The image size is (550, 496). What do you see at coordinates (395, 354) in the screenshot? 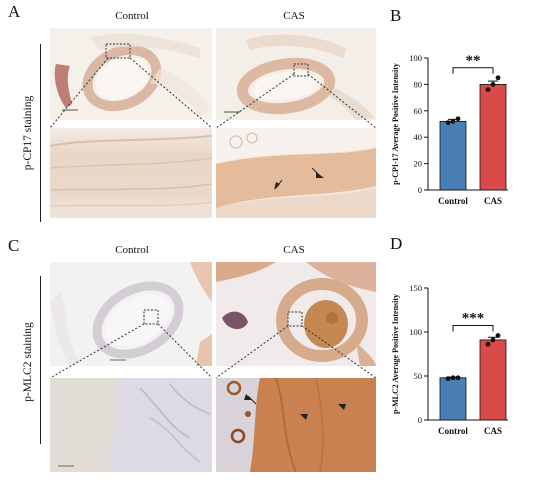
I see `y-axis-label: p-MLC2 Average Positive Intensity` at bounding box center [395, 354].